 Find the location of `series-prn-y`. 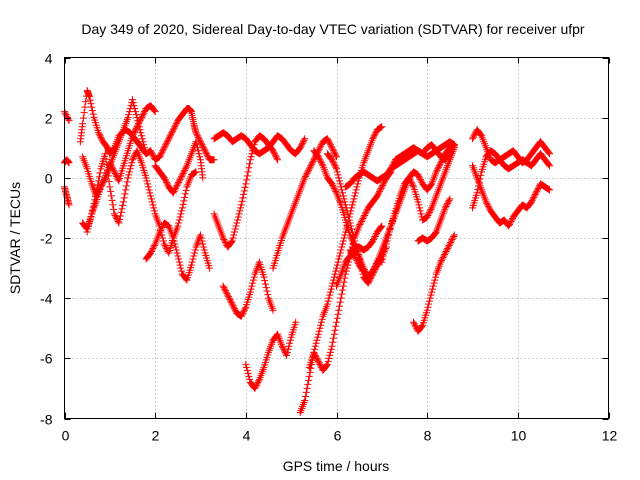

series-prn-y is located at coordinates (434, 220).